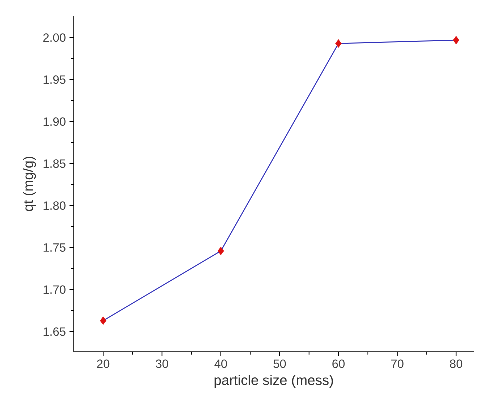  What do you see at coordinates (55, 206) in the screenshot?
I see `y-tick-label: 1.80` at bounding box center [55, 206].